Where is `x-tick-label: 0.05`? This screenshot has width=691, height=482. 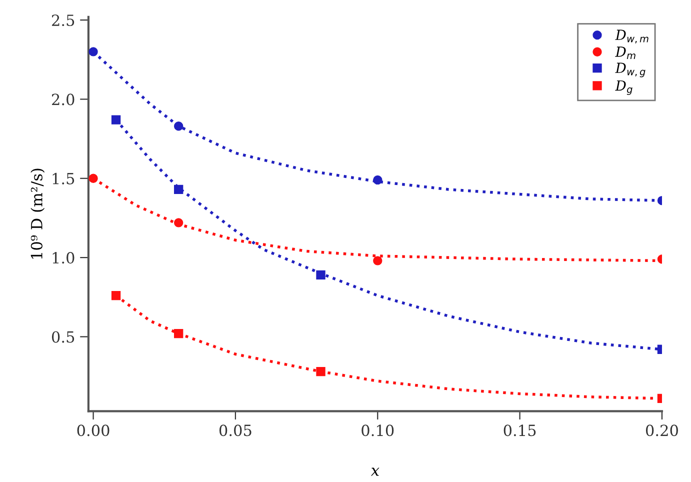
x-tick-label: 0.05 is located at coordinates (235, 430).